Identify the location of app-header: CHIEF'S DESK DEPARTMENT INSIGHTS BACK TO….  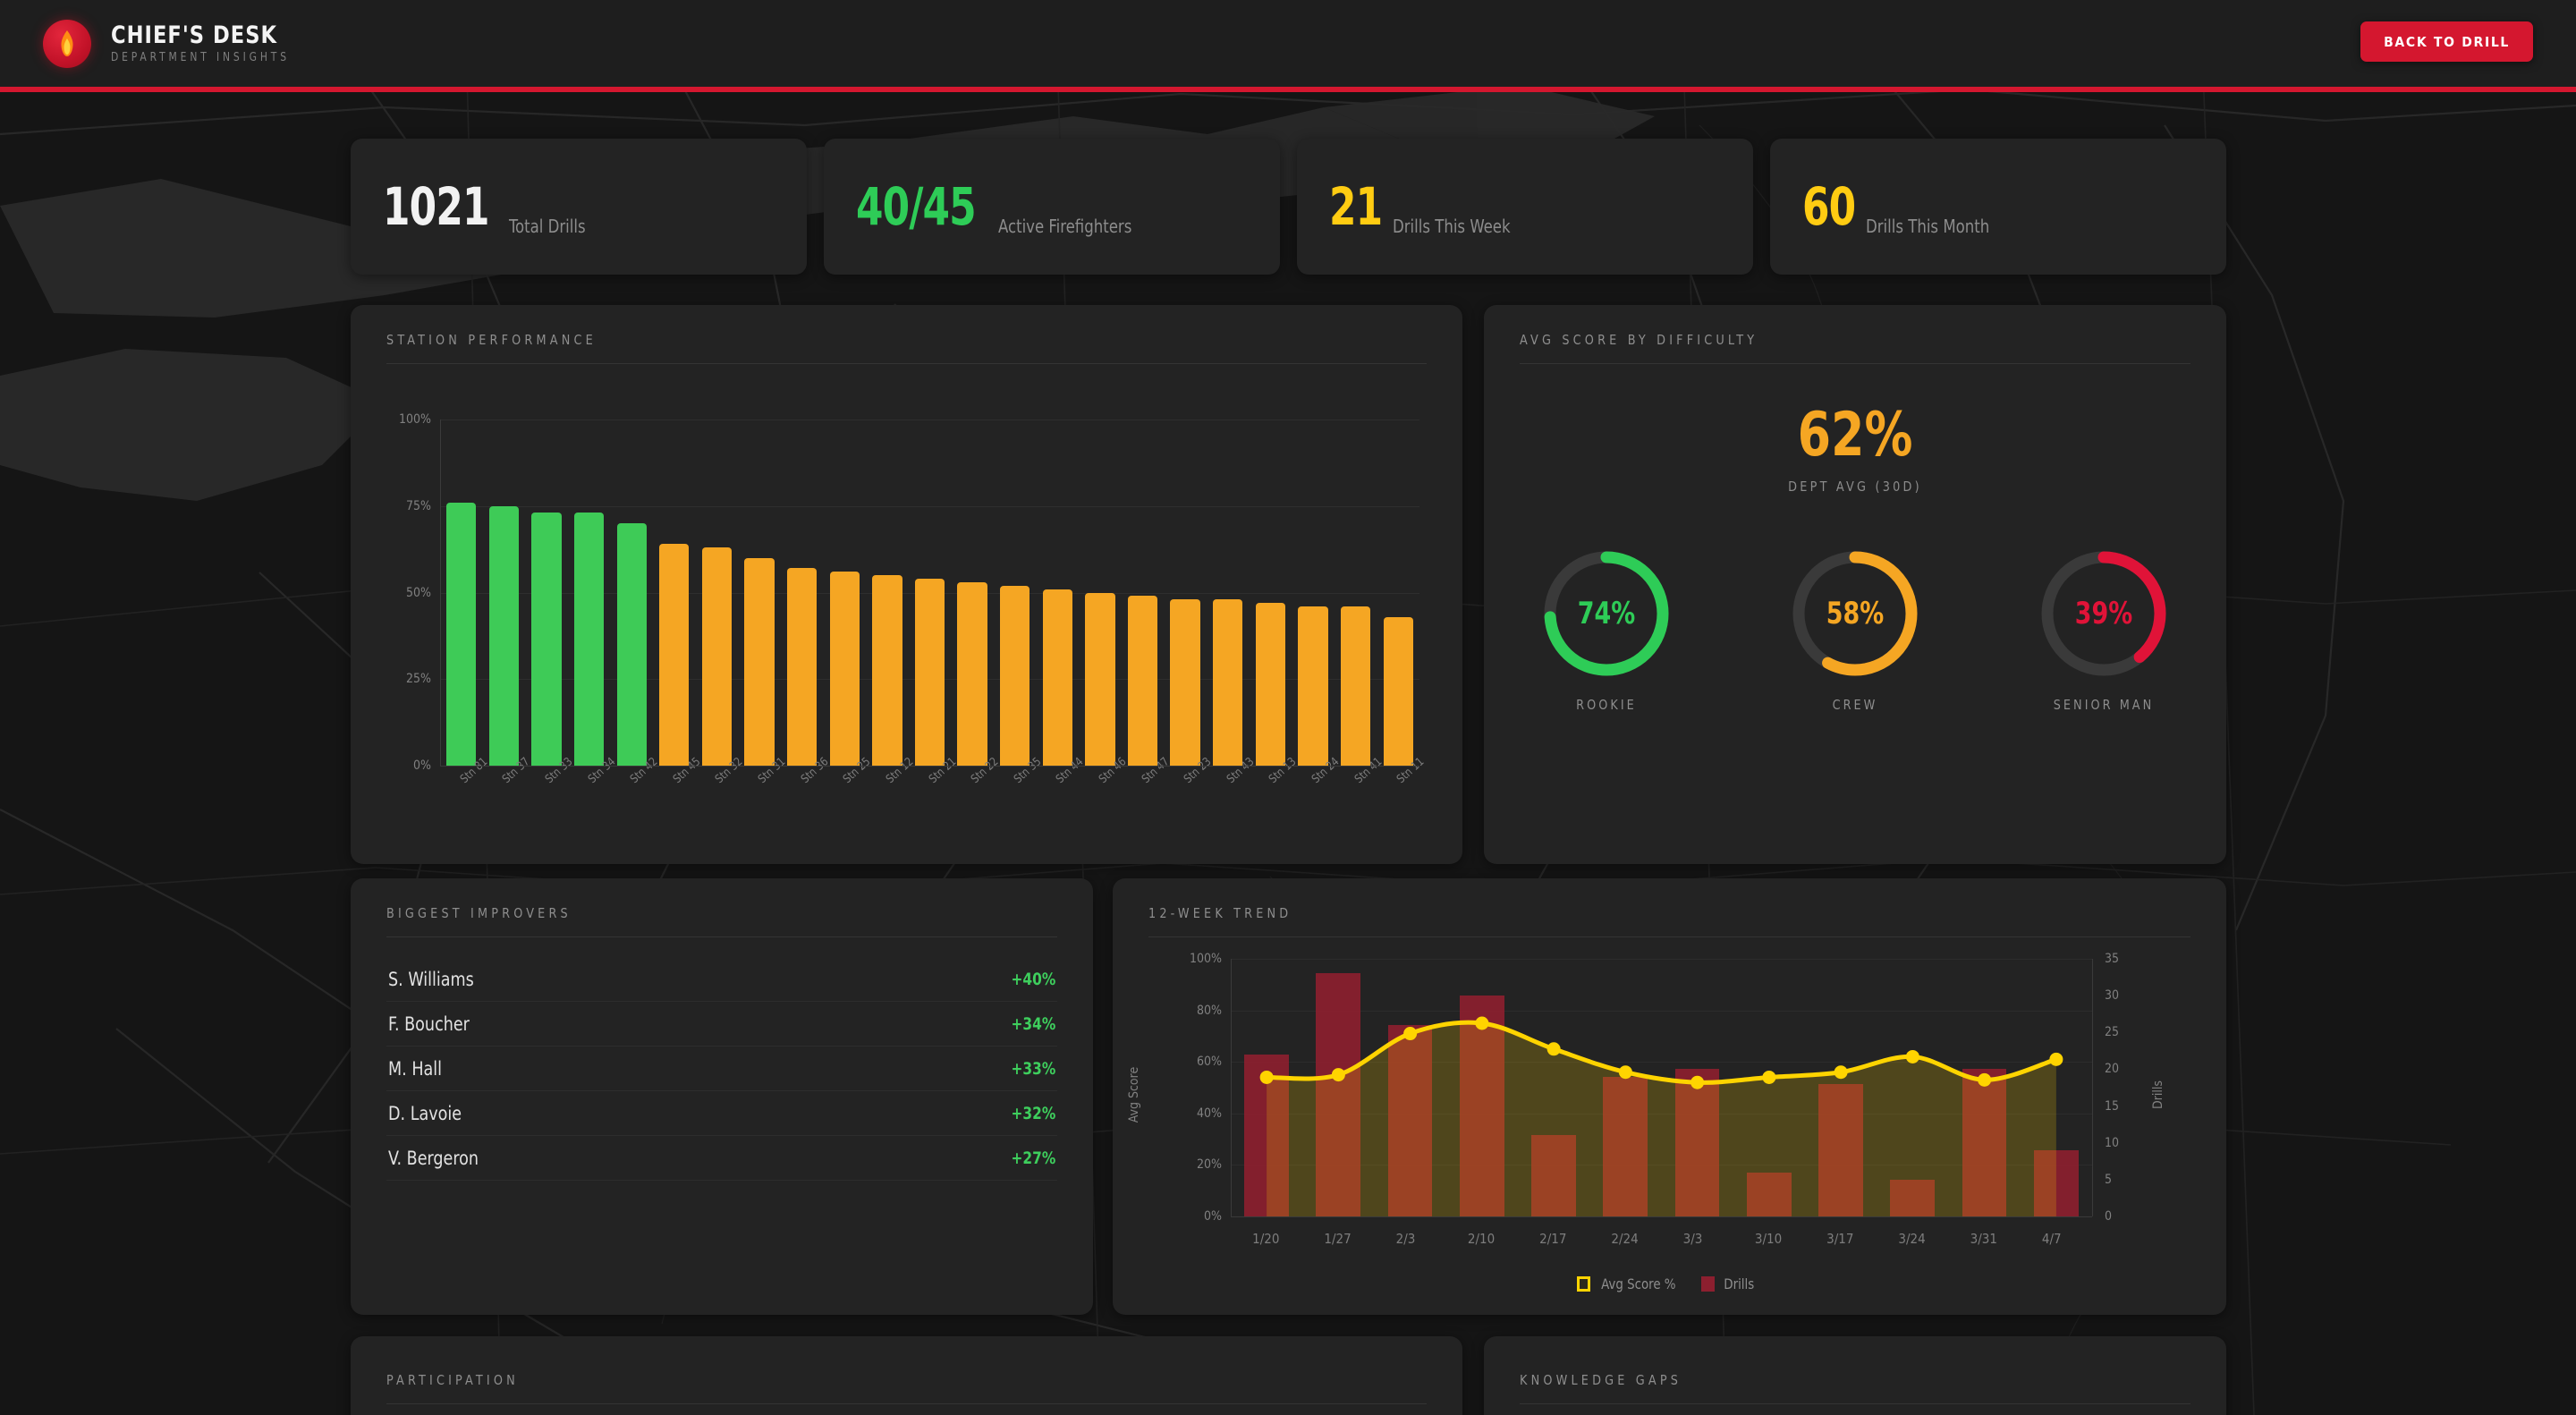
(1288, 46).